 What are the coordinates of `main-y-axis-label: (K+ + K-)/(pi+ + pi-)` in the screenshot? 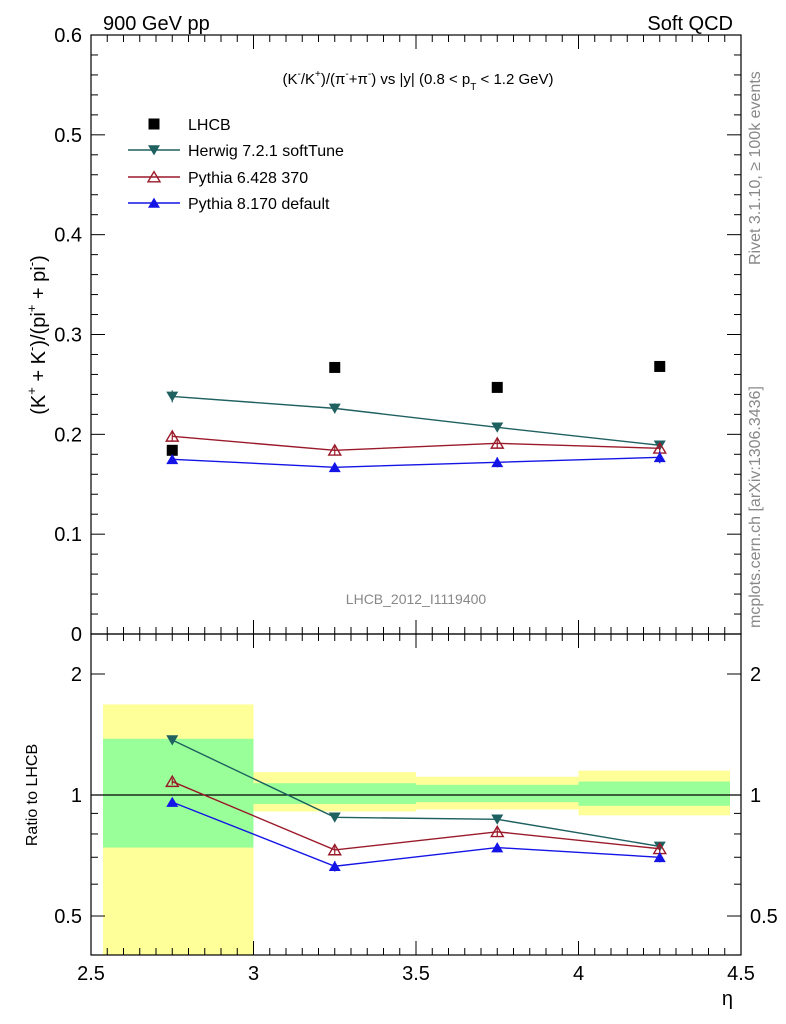 It's located at (37, 335).